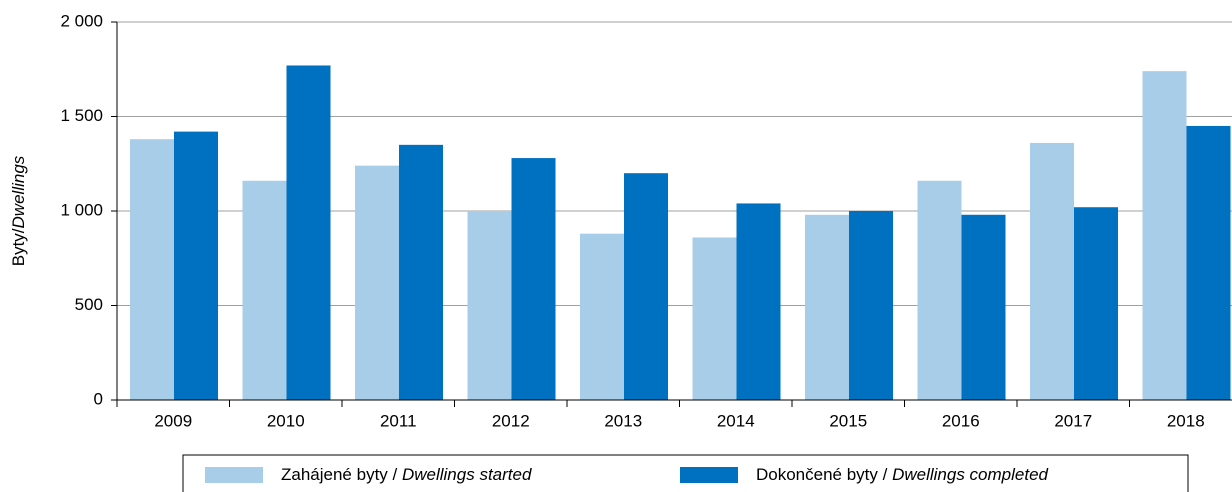  I want to click on legend-label: Dokončené byty / Dwellings completed, so click(902, 474).